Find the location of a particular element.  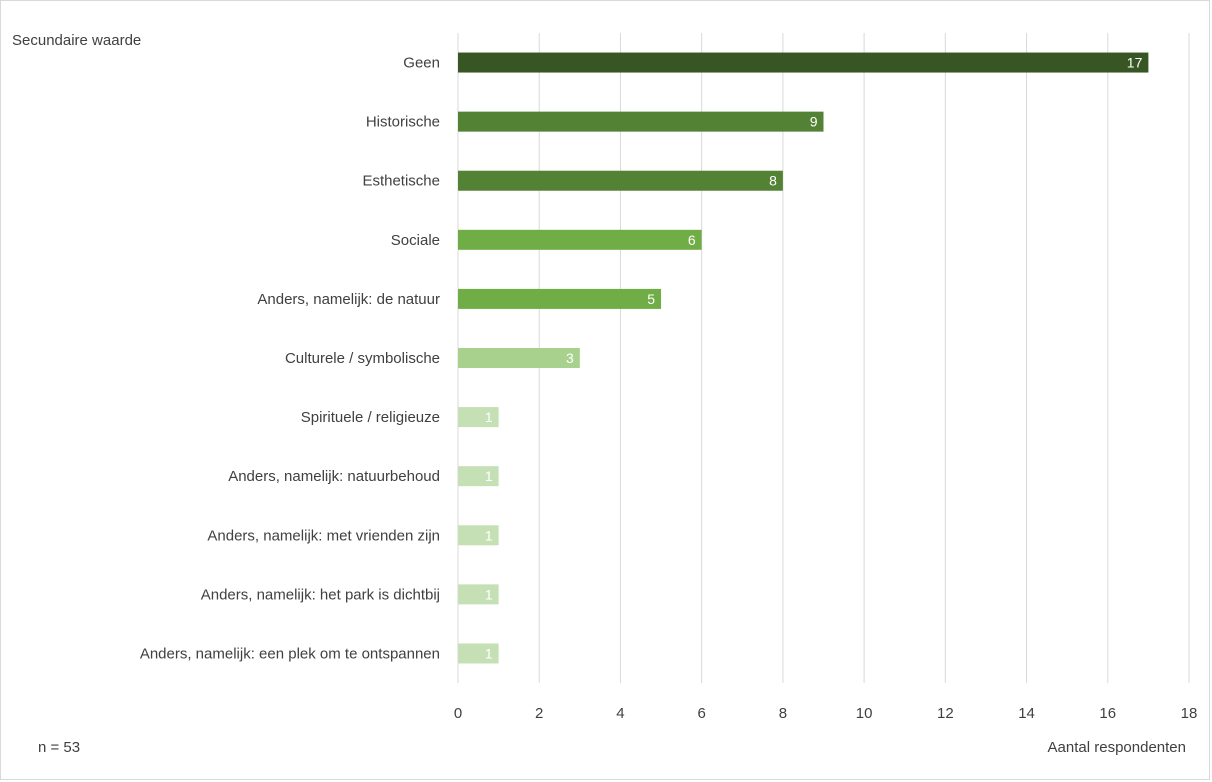

x-tick-label: 16 is located at coordinates (1107, 713).